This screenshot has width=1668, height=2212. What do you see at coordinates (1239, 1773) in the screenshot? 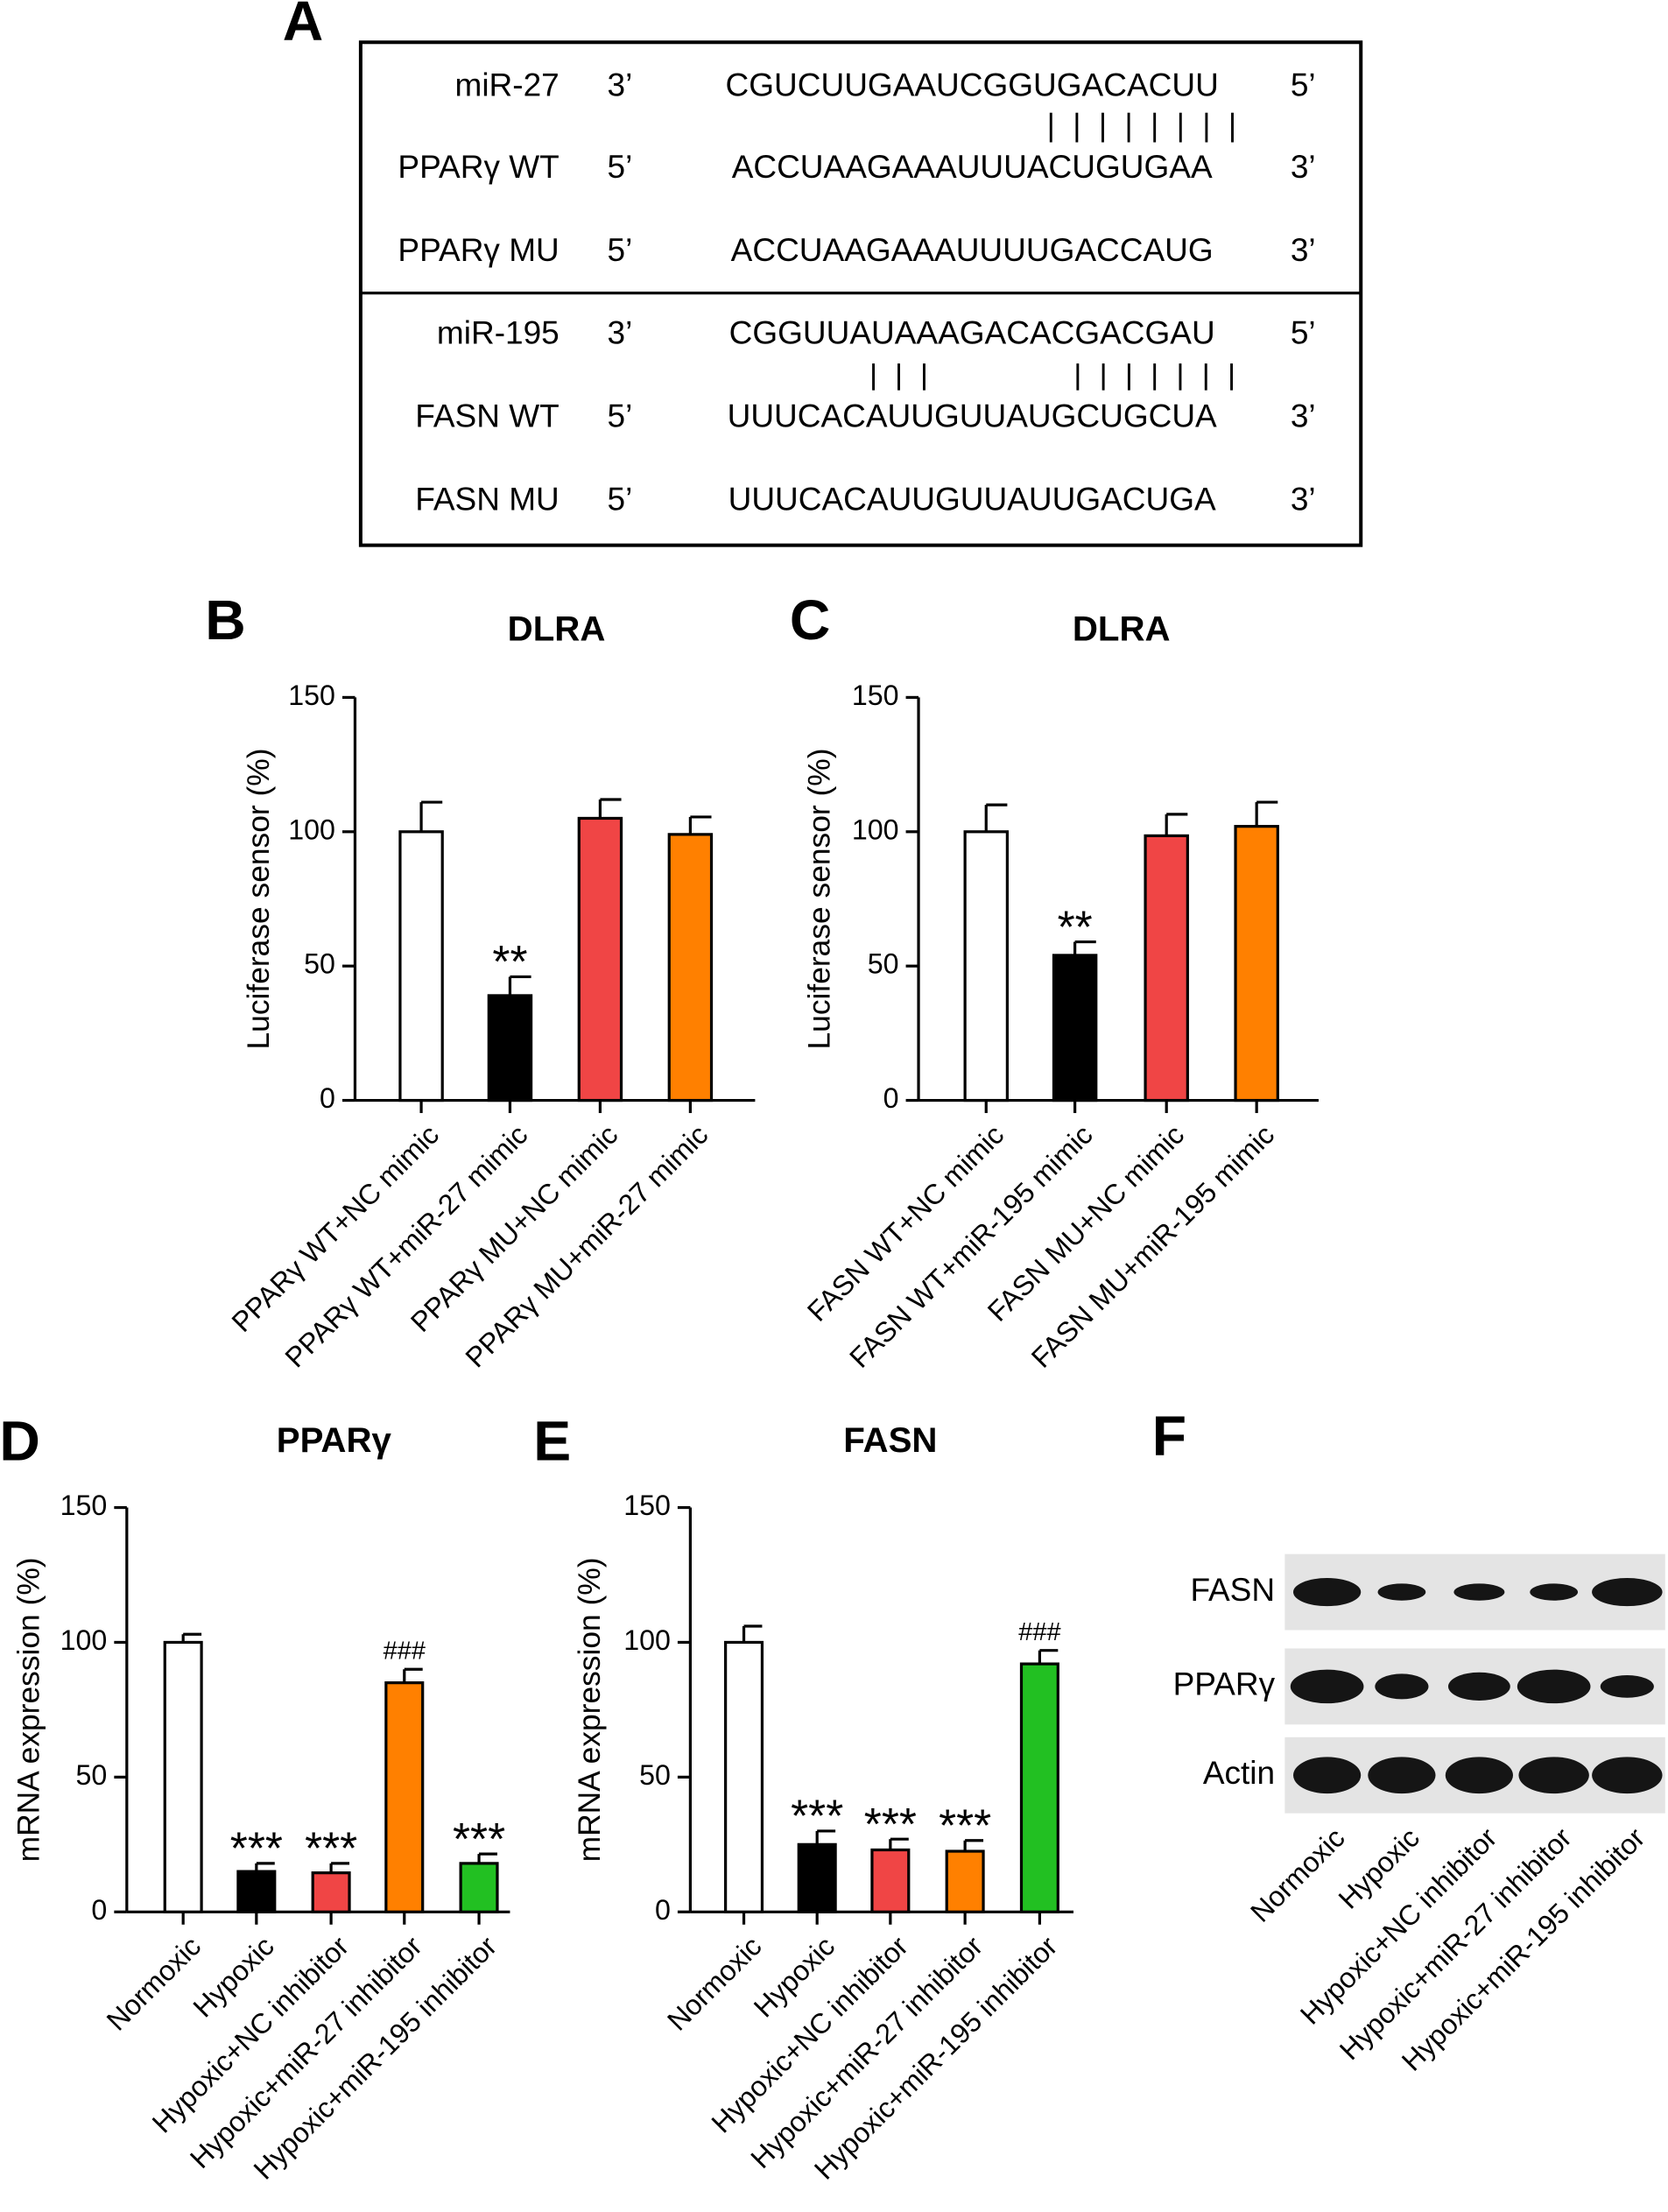
I see `blot-row-label: Actin` at bounding box center [1239, 1773].